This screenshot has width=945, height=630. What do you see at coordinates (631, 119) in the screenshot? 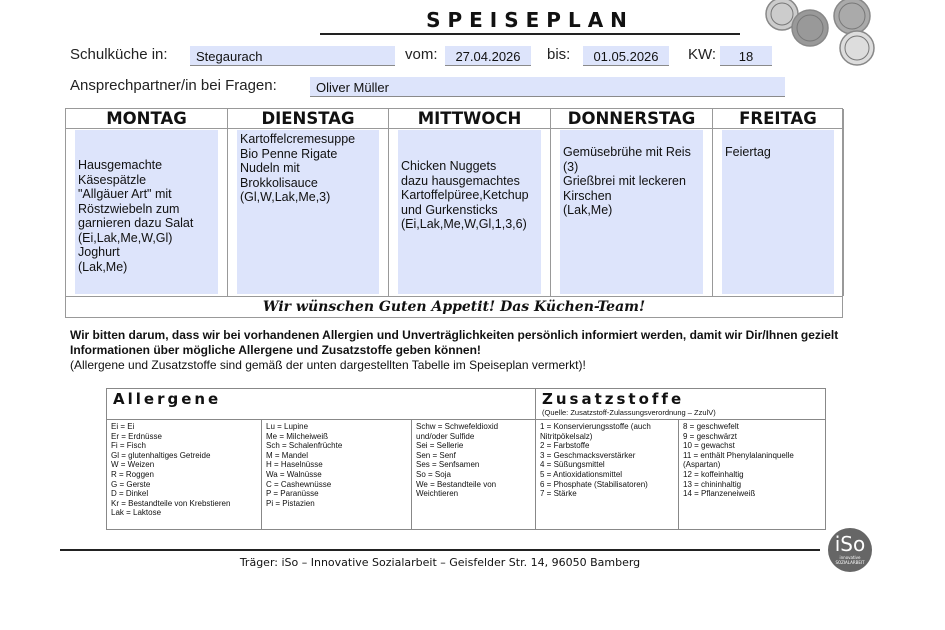
I see `day-header: DONNERSTAG` at bounding box center [631, 119].